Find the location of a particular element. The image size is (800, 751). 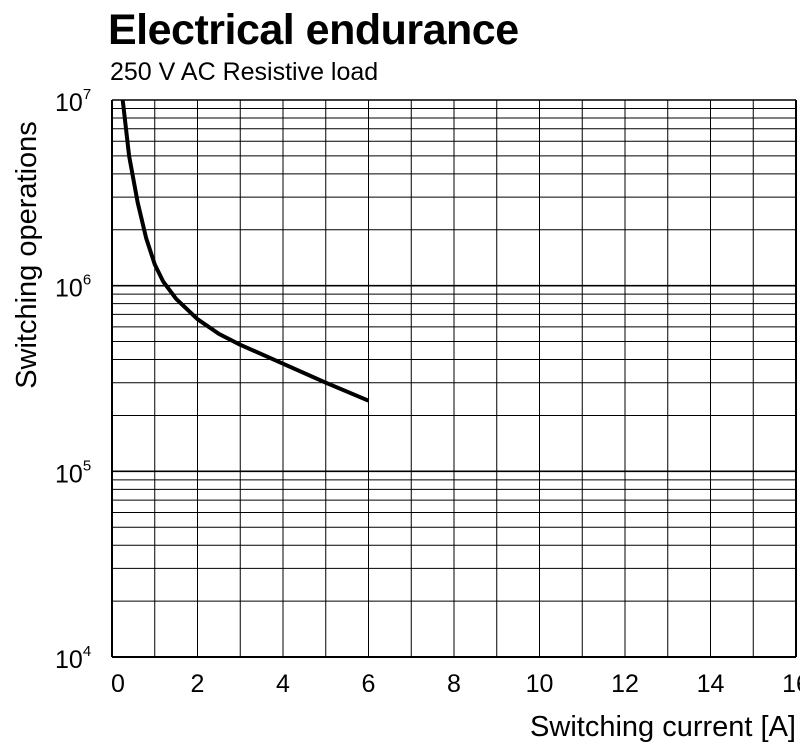

x-tick-label: 14 is located at coordinates (711, 684).